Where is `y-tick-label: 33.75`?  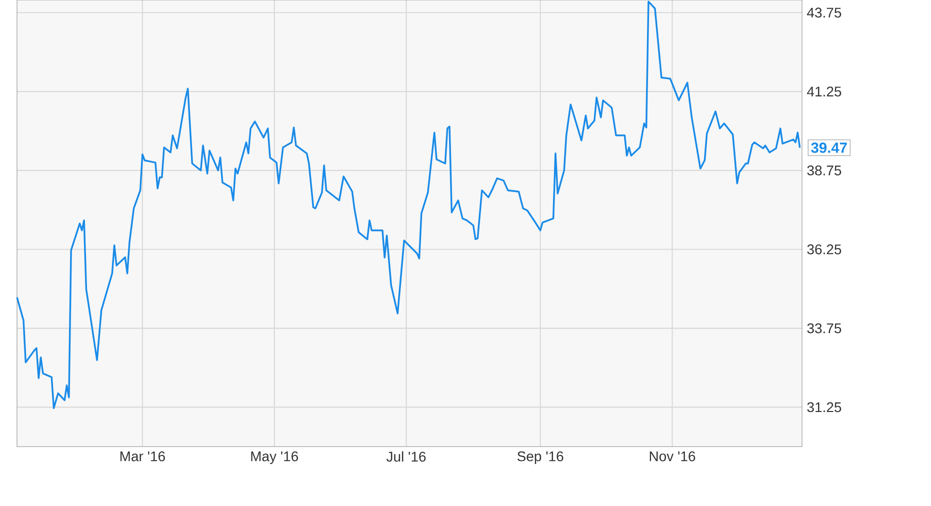 y-tick-label: 33.75 is located at coordinates (824, 328).